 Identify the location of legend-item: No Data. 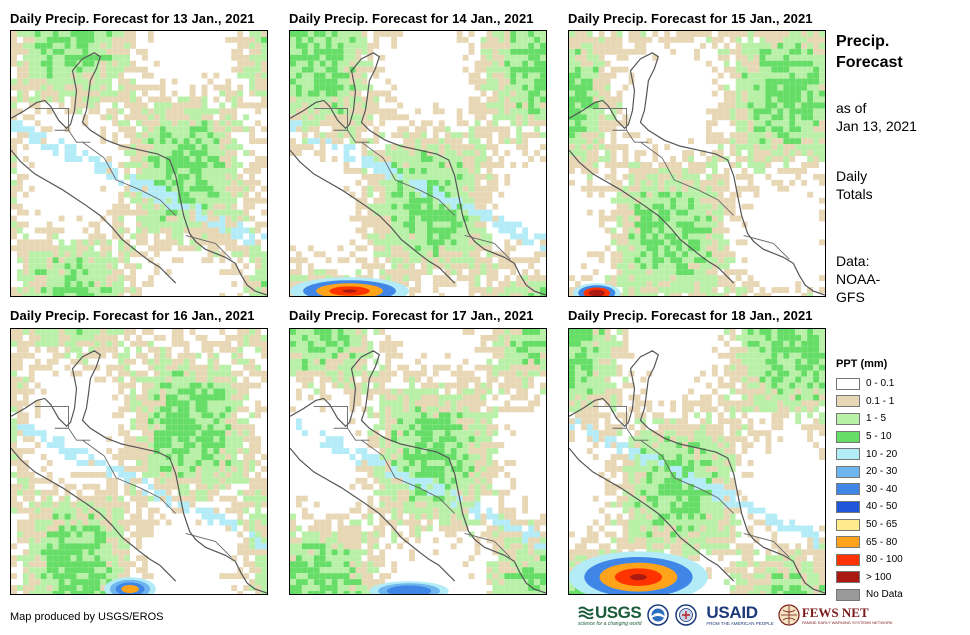
(869, 595).